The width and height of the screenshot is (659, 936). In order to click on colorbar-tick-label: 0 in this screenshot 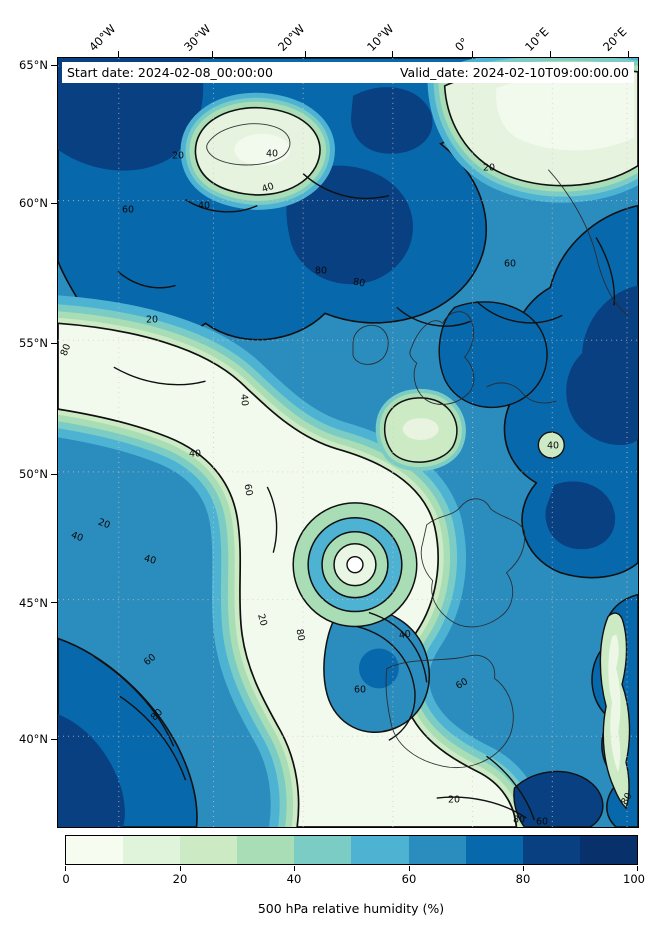, I will do `click(66, 879)`.